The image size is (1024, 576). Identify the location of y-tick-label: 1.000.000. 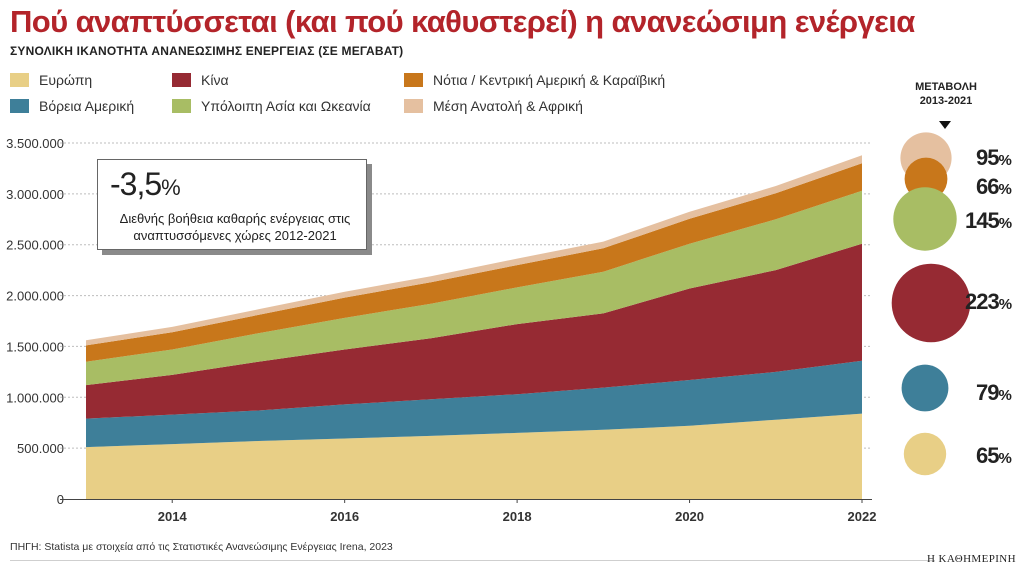
(35, 397).